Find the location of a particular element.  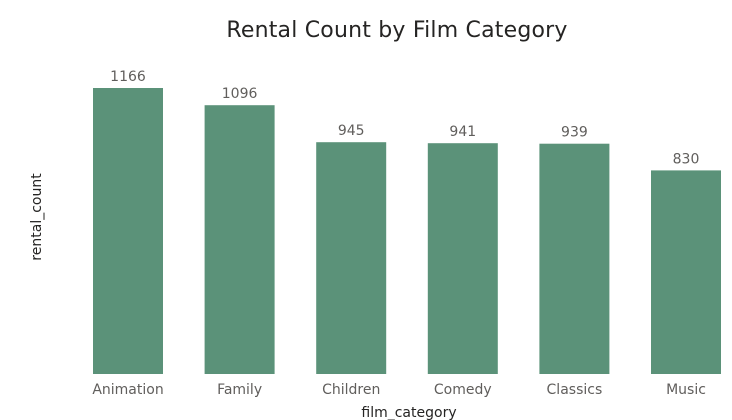

x-tick-label: Music is located at coordinates (686, 390).